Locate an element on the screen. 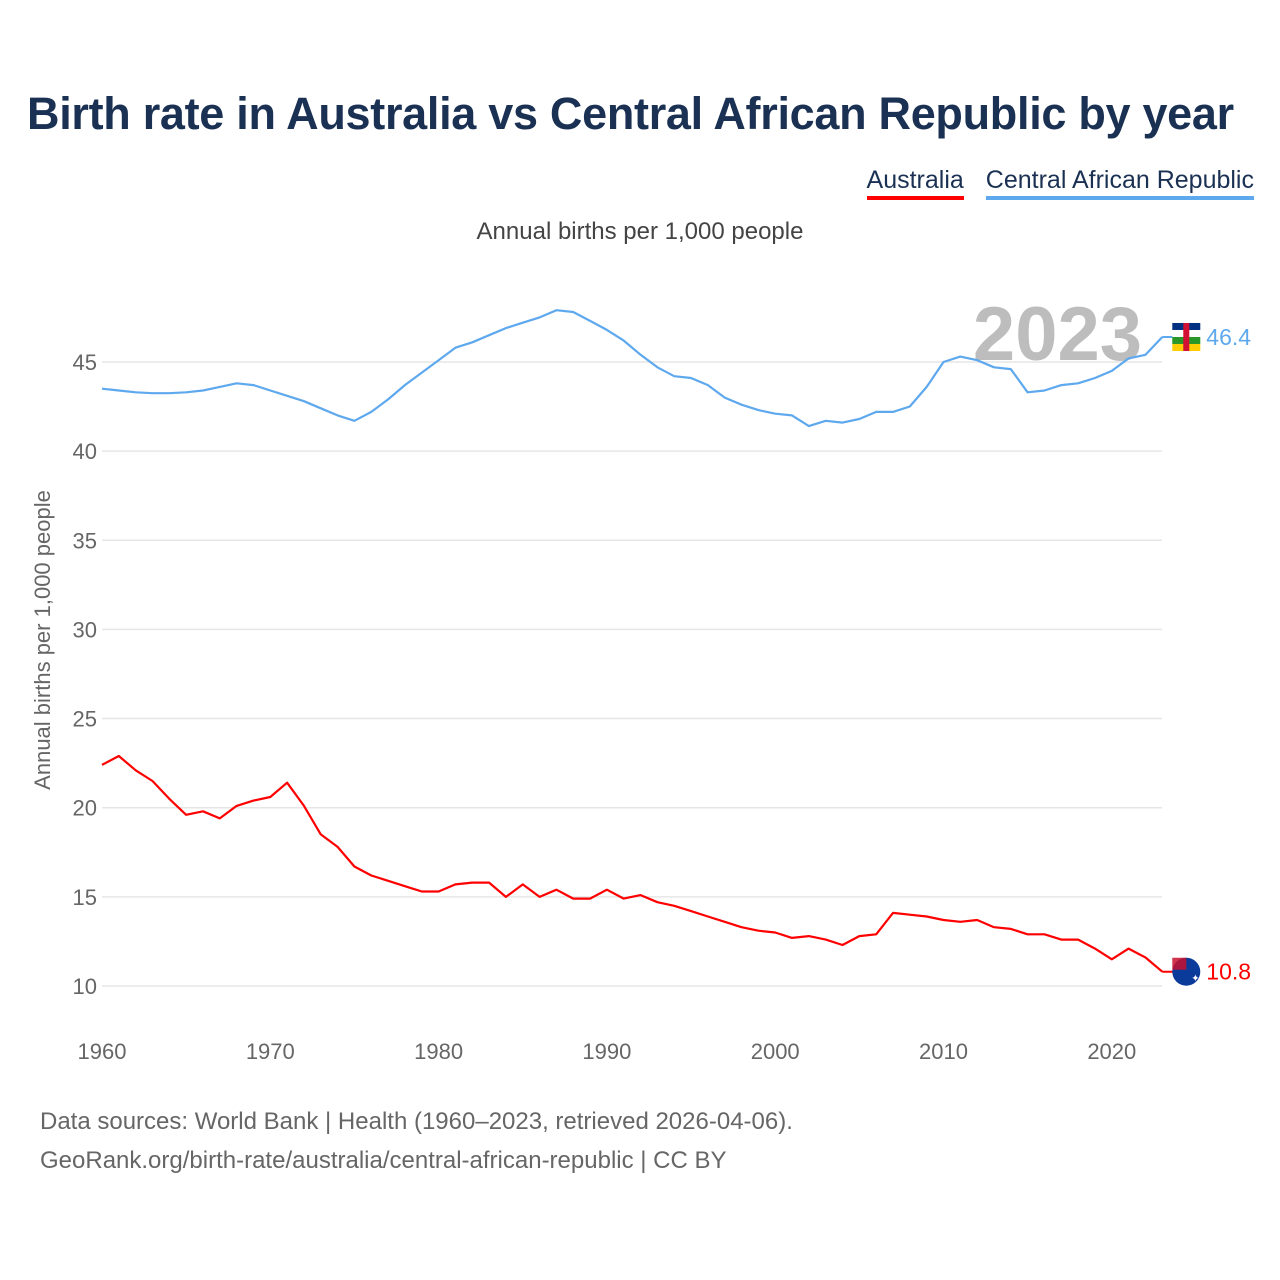  y-tick-label: 15 is located at coordinates (85, 897).